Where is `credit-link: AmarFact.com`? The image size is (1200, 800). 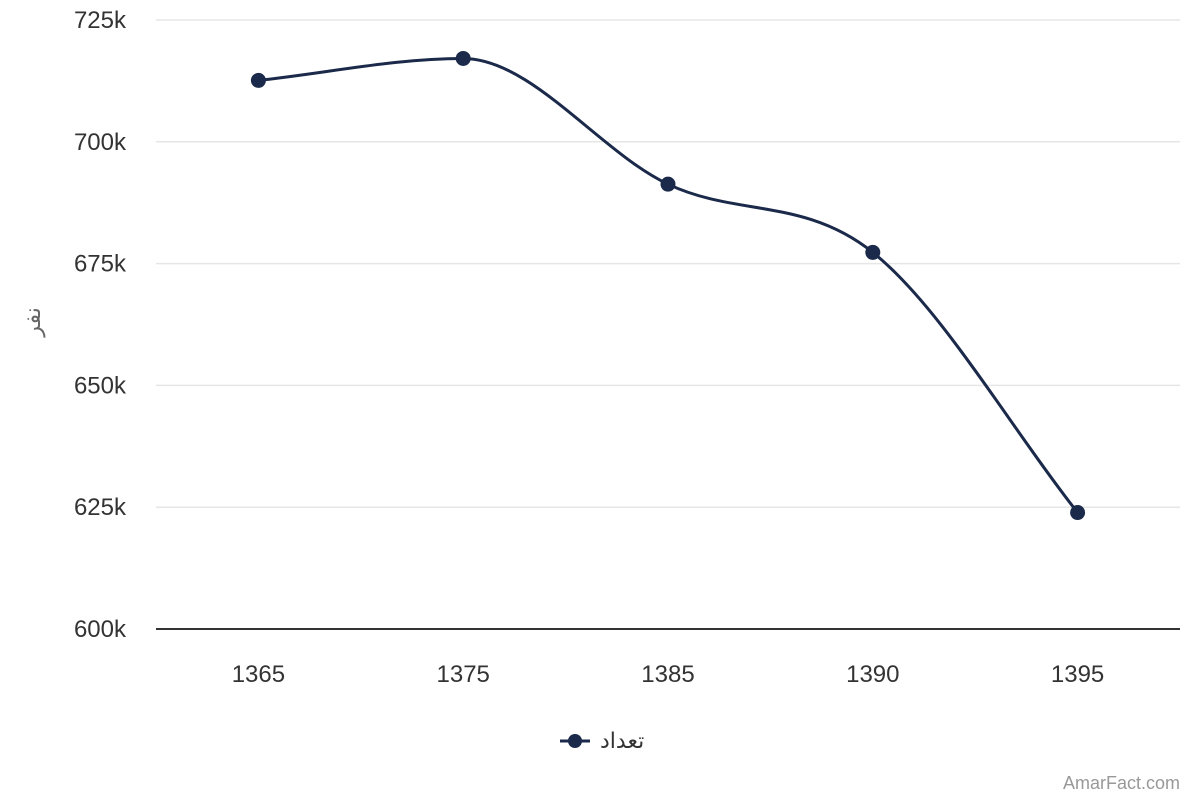 credit-link: AmarFact.com is located at coordinates (1121, 783).